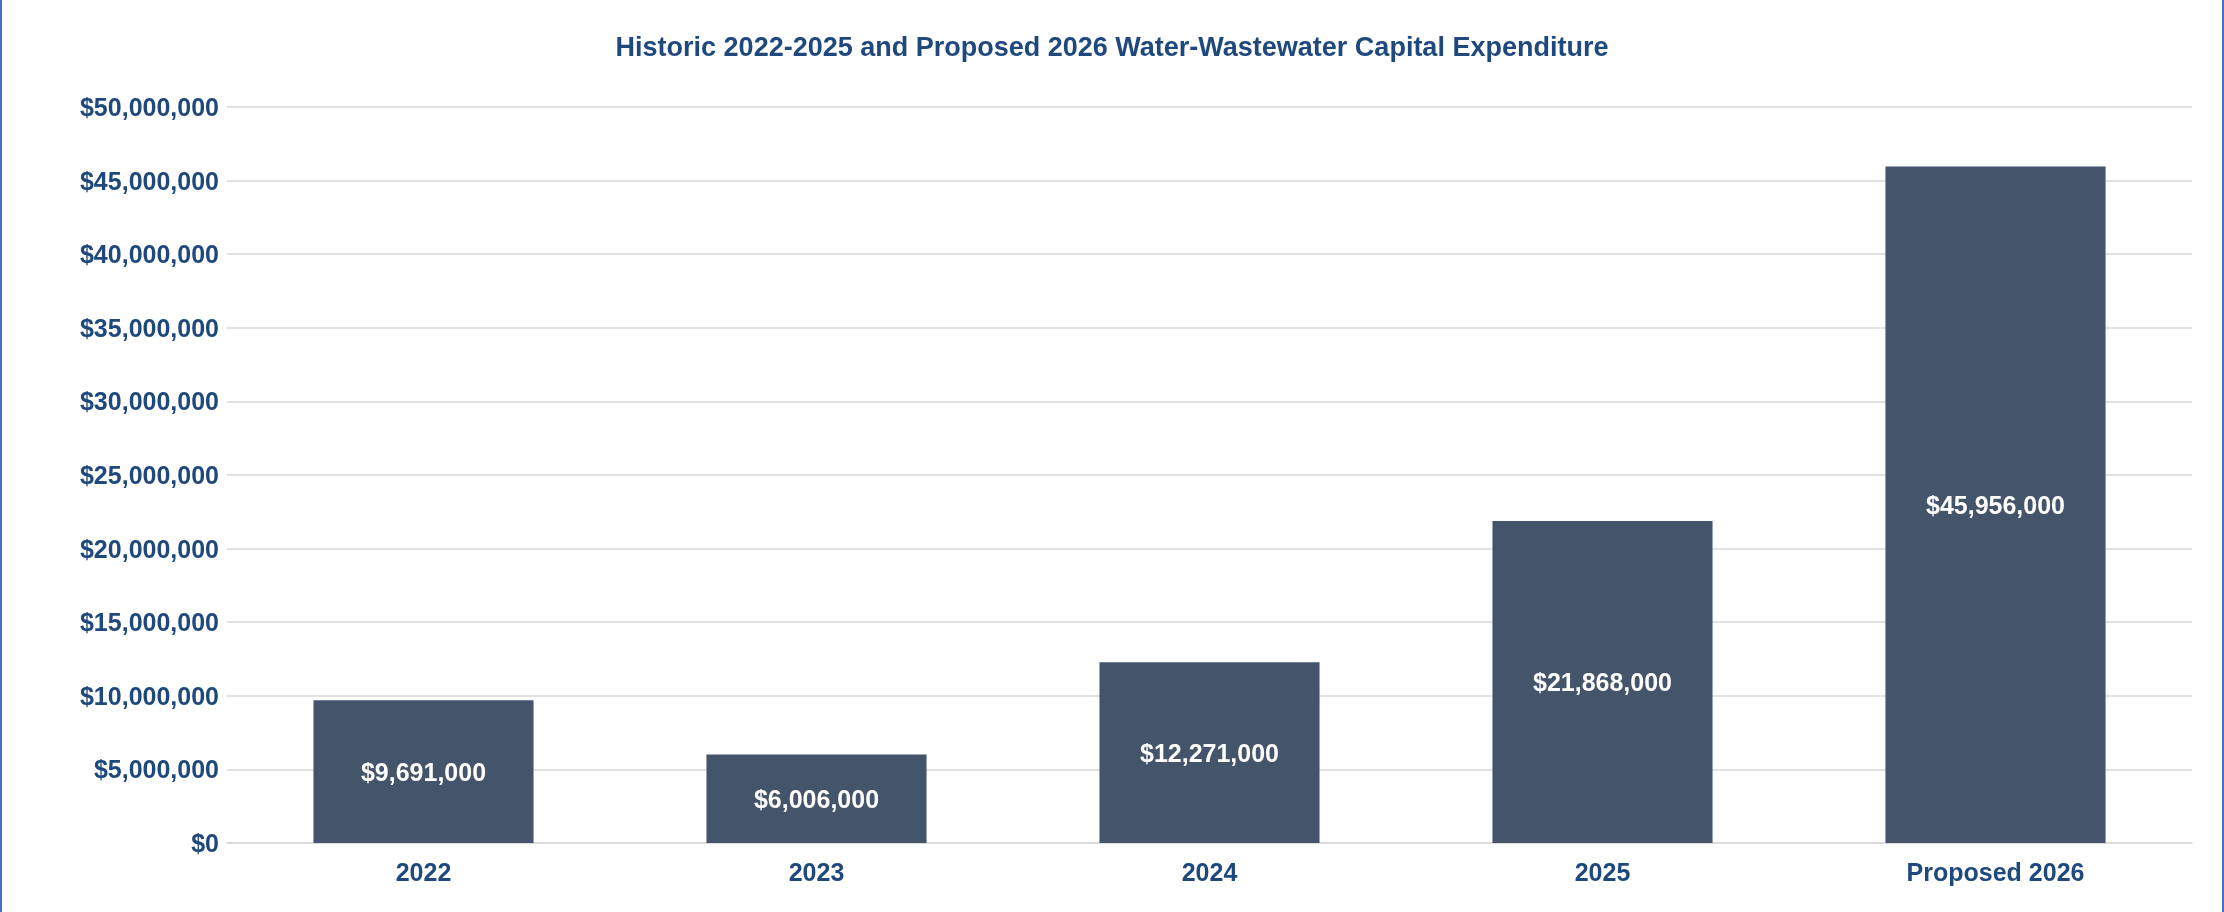  What do you see at coordinates (1209, 871) in the screenshot?
I see `x-tick-label: 2024` at bounding box center [1209, 871].